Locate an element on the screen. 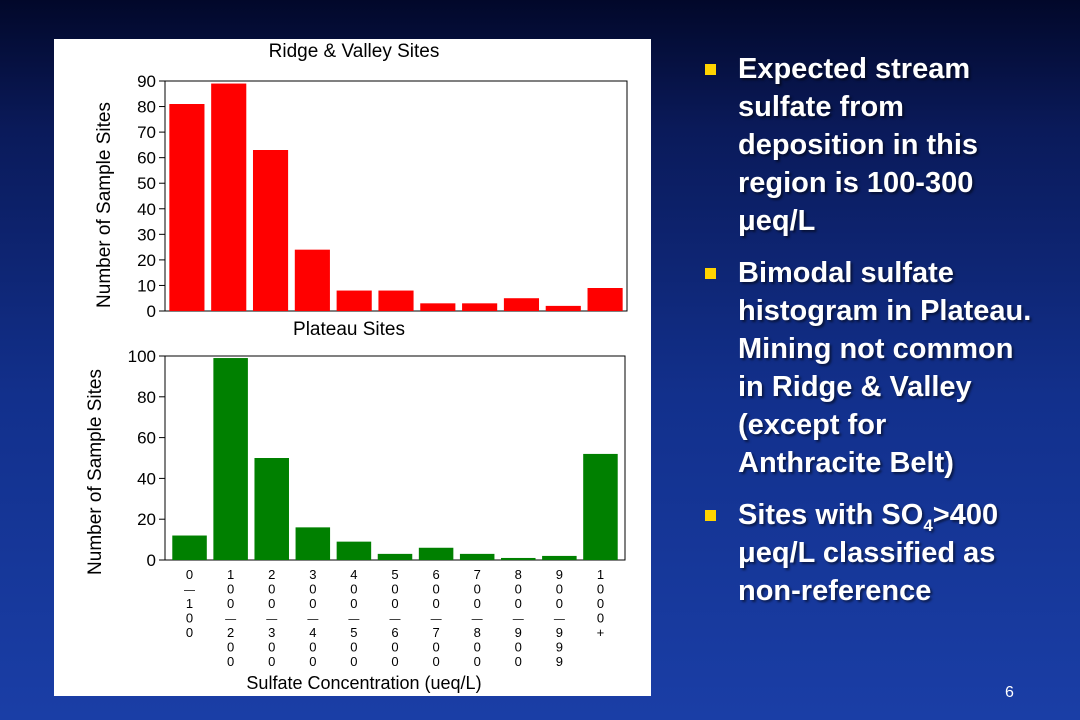  chart2-title: Plateau Sites is located at coordinates (349, 329).